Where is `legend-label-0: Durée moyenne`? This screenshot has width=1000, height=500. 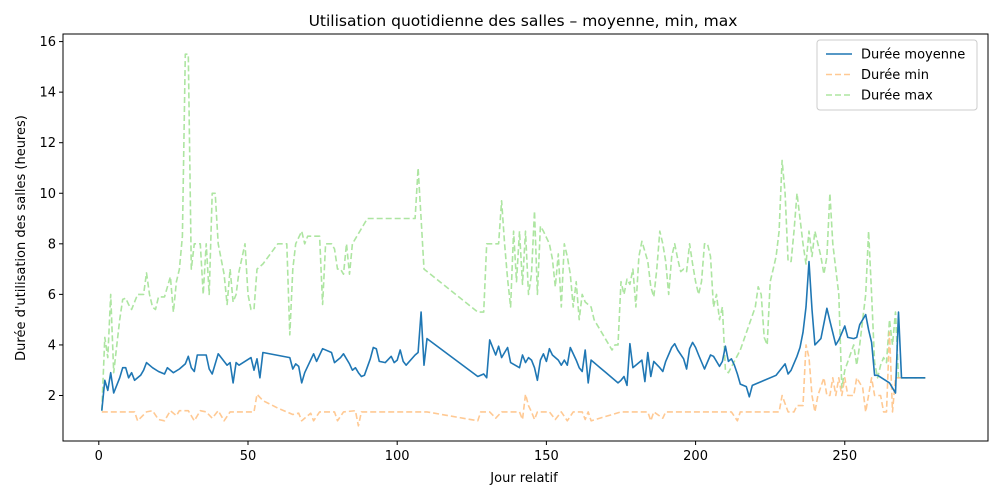 legend-label-0: Durée moyenne is located at coordinates (913, 55).